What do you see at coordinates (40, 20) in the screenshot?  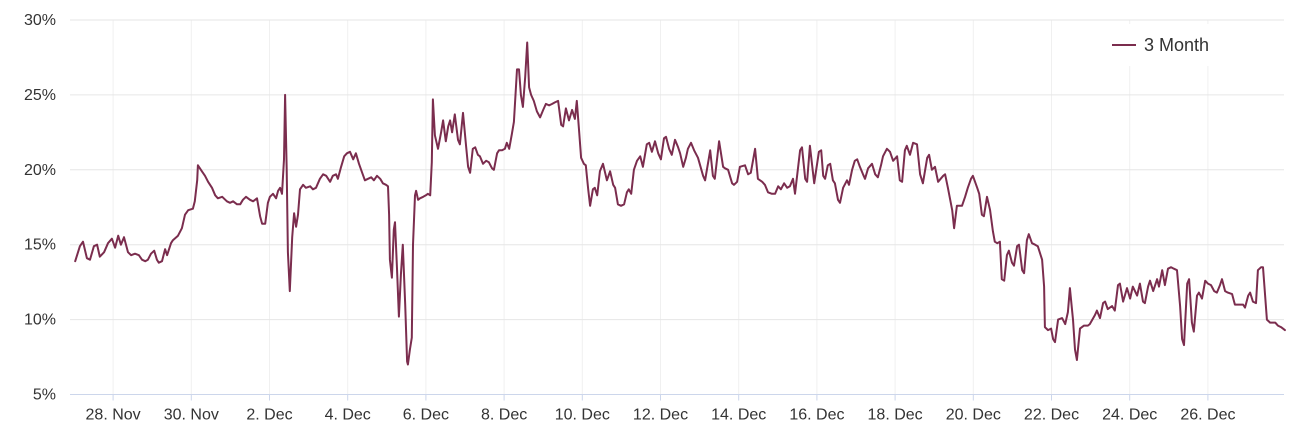 I see `y-tick-label: 30%` at bounding box center [40, 20].